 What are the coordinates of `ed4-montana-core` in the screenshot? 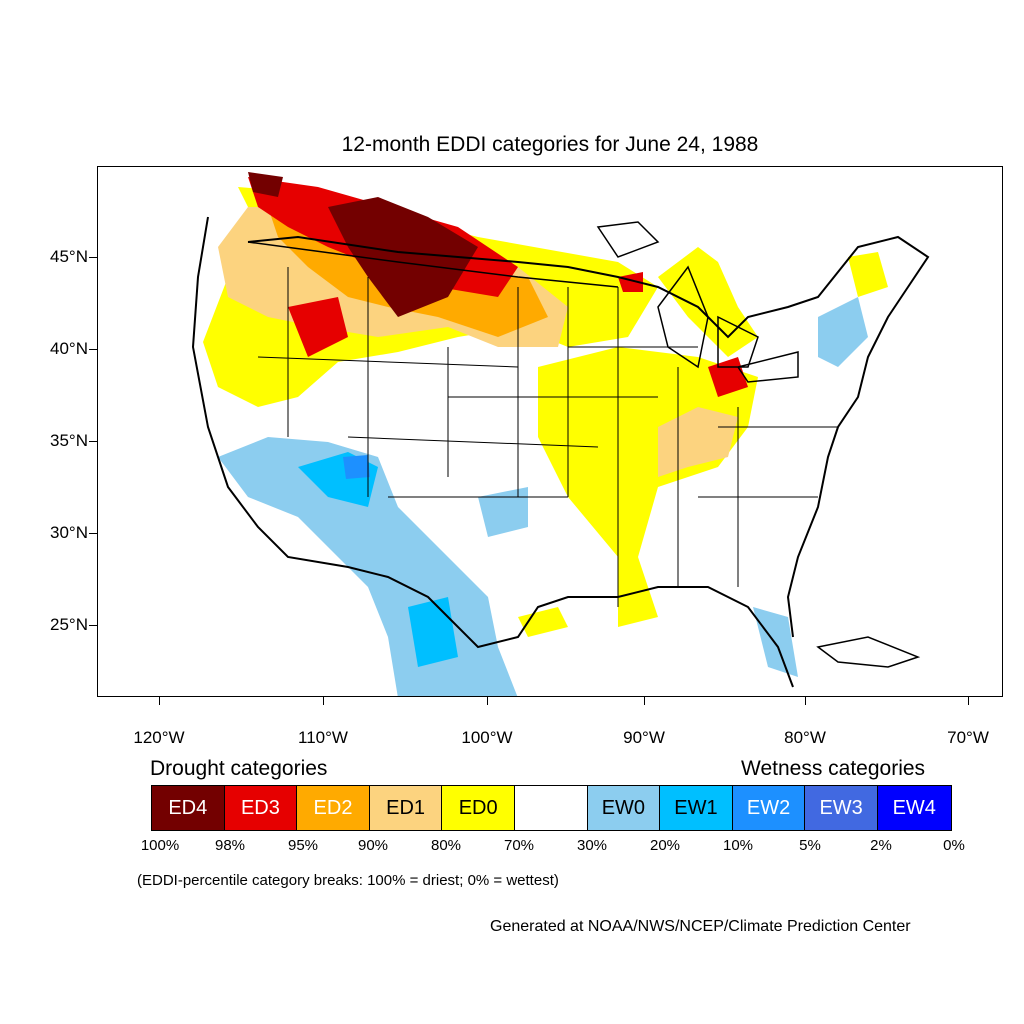 It's located at (403, 257).